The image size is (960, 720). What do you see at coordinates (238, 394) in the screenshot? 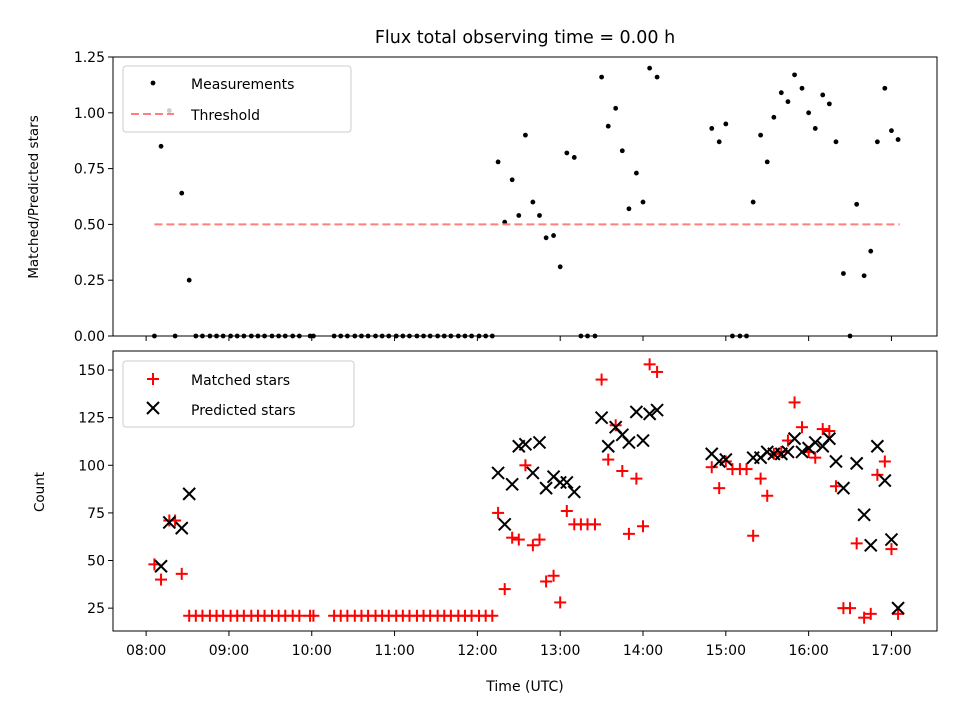
I see `bottom-legend-box` at bounding box center [238, 394].